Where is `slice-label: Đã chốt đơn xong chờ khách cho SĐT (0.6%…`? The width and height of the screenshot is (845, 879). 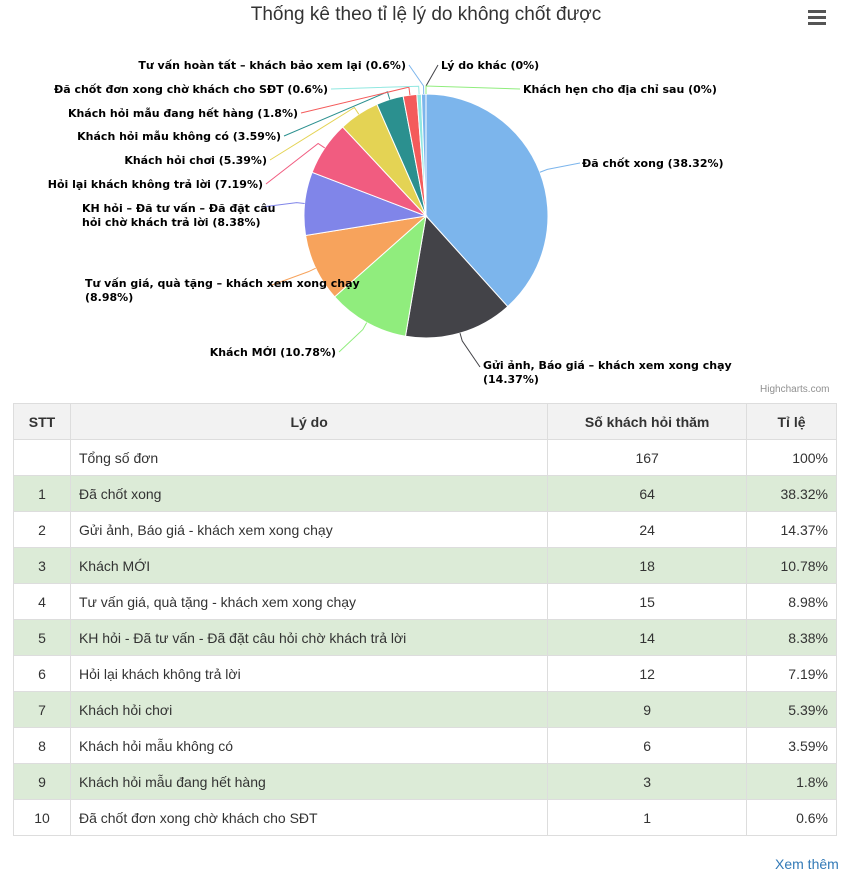 slice-label: Đã chốt đơn xong chờ khách cho SĐT (0.6%… is located at coordinates (191, 89).